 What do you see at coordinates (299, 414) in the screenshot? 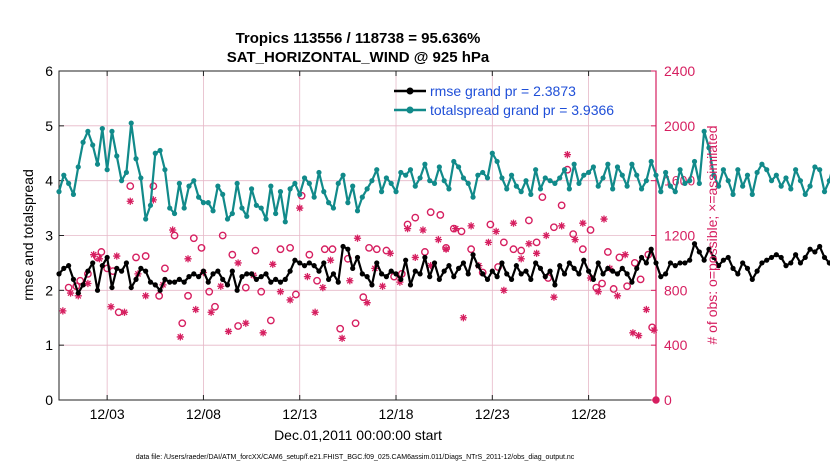
I see `x-tick-label: 12/13` at bounding box center [299, 414].